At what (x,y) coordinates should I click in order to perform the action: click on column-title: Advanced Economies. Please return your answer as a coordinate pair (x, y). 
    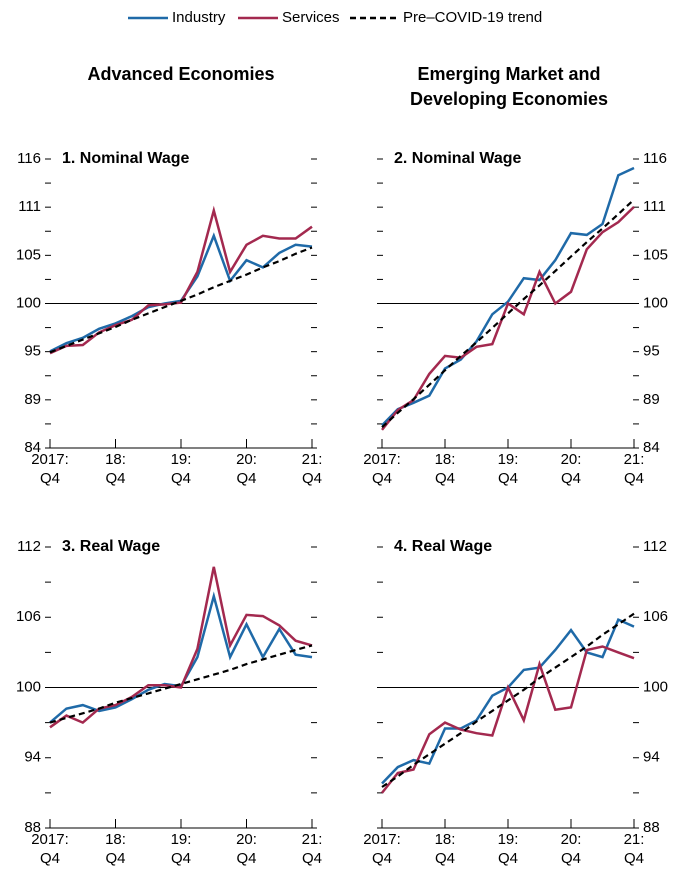
    Looking at the image, I should click on (180, 74).